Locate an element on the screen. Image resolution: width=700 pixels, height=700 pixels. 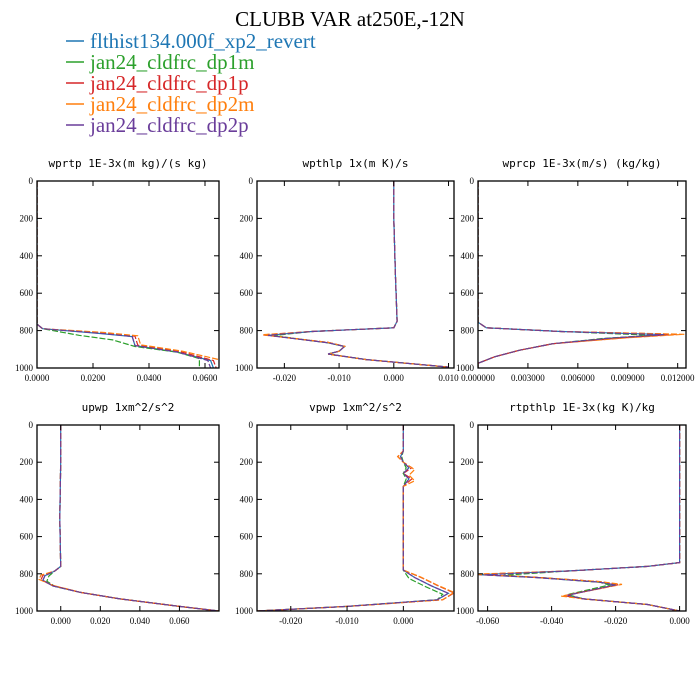
legend-entry: jan24_cldfrc_dp2m is located at coordinates (160, 104).